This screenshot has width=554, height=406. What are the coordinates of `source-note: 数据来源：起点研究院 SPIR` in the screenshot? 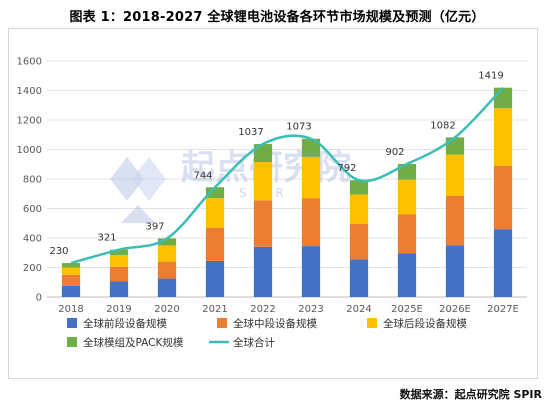 It's located at (470, 394).